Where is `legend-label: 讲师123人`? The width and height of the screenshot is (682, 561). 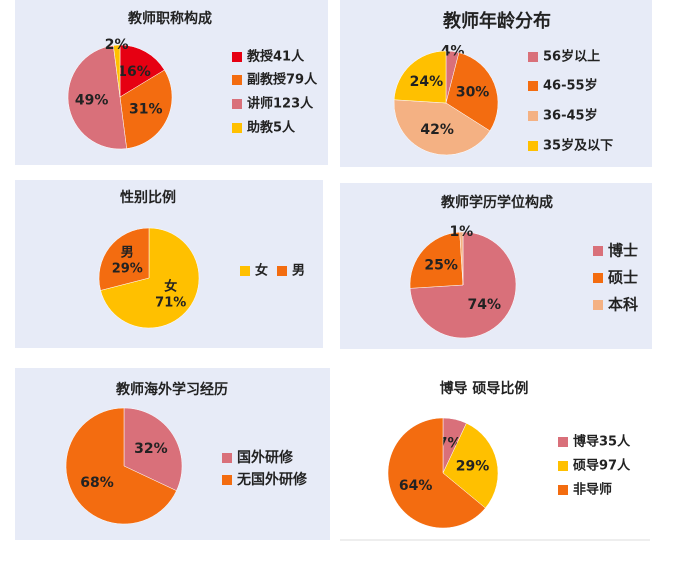
legend-label: 讲师123人 is located at coordinates (280, 104).